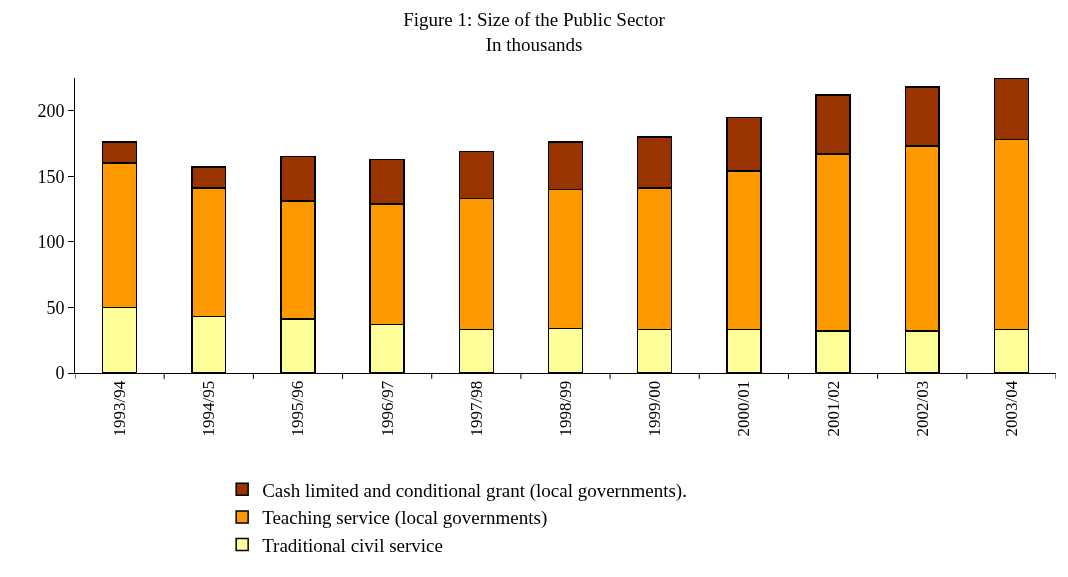 This screenshot has height=577, width=1068. Describe the element at coordinates (209, 408) in the screenshot. I see `x-tick-label: 1994/95` at that location.